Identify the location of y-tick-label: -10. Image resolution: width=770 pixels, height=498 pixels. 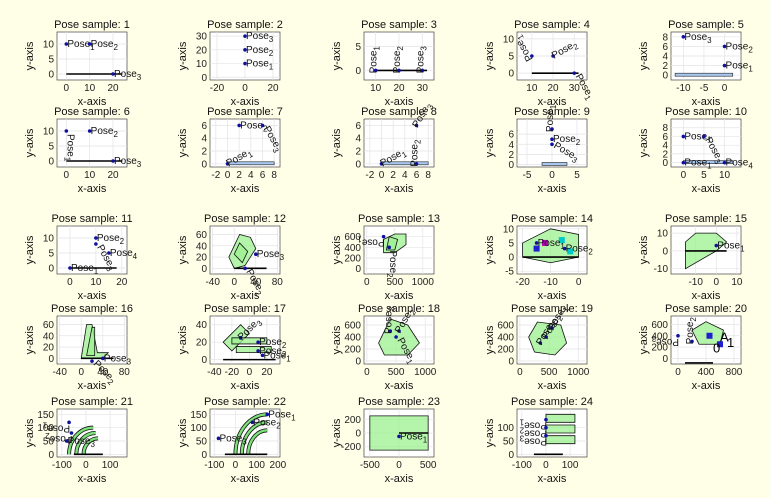
(661, 269).